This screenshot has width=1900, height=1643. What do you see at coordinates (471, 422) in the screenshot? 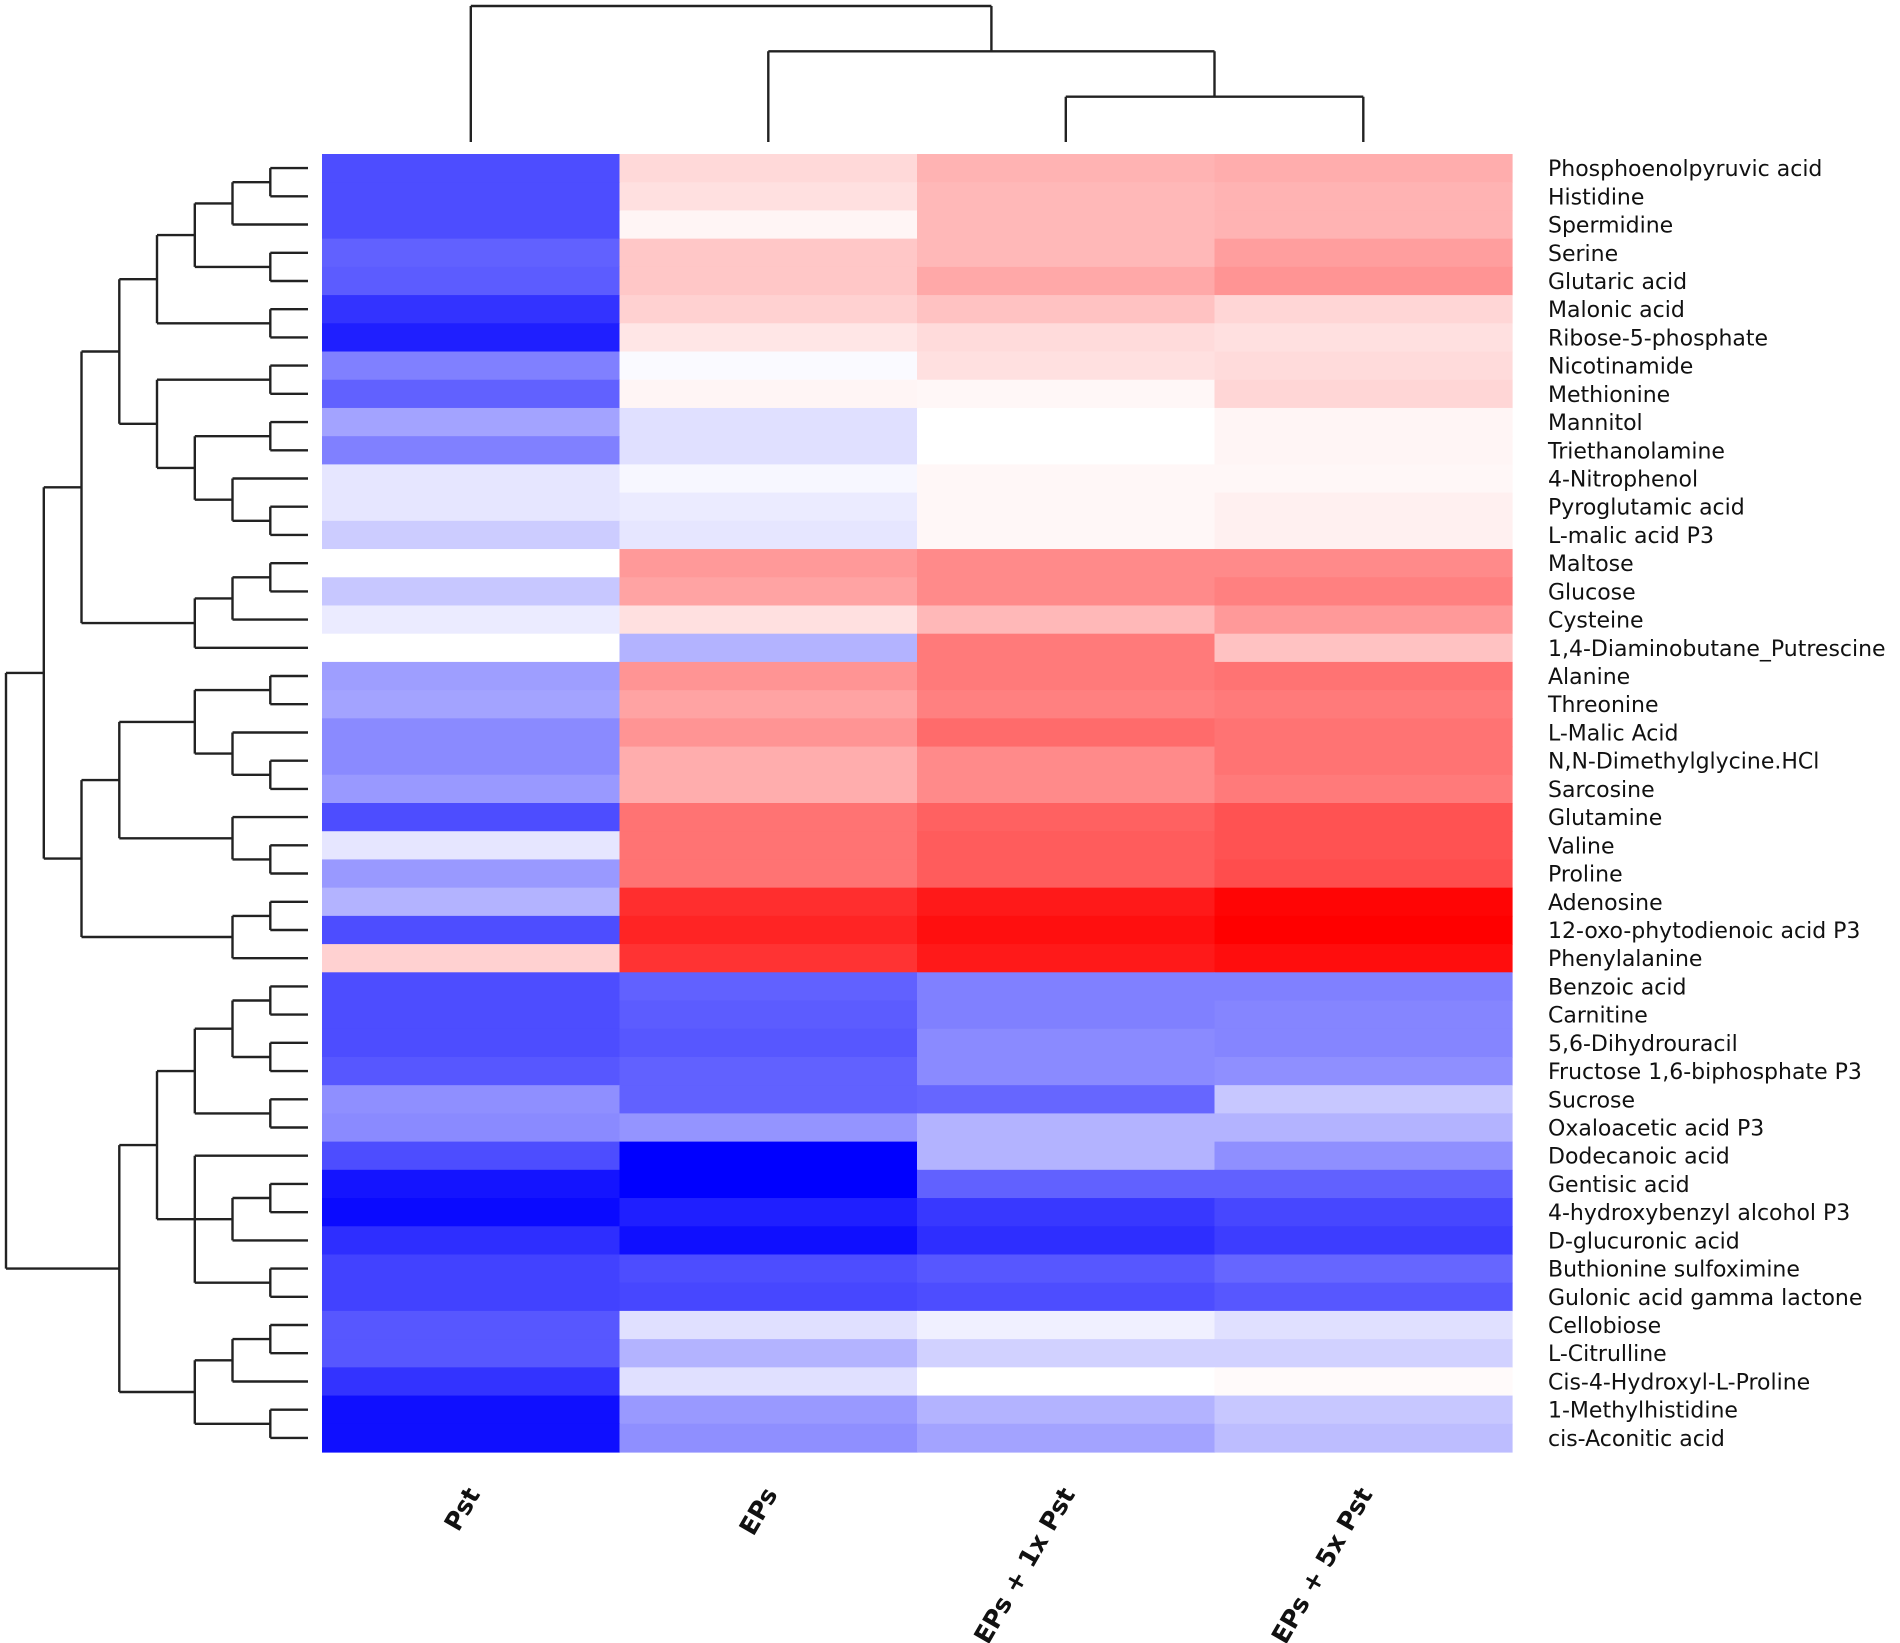
I see `heatmap-cell-mannitol-pst` at bounding box center [471, 422].